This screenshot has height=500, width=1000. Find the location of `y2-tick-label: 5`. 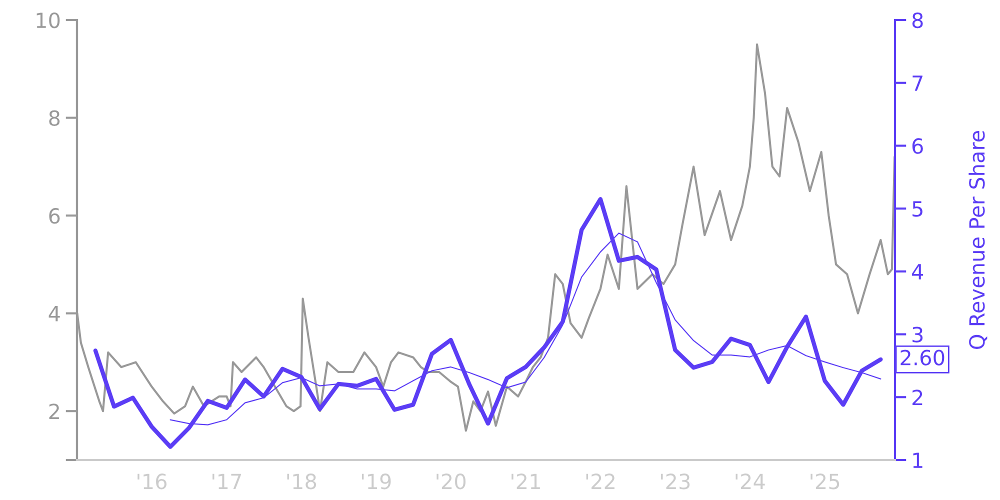

y2-tick-label: 5 is located at coordinates (917, 209).